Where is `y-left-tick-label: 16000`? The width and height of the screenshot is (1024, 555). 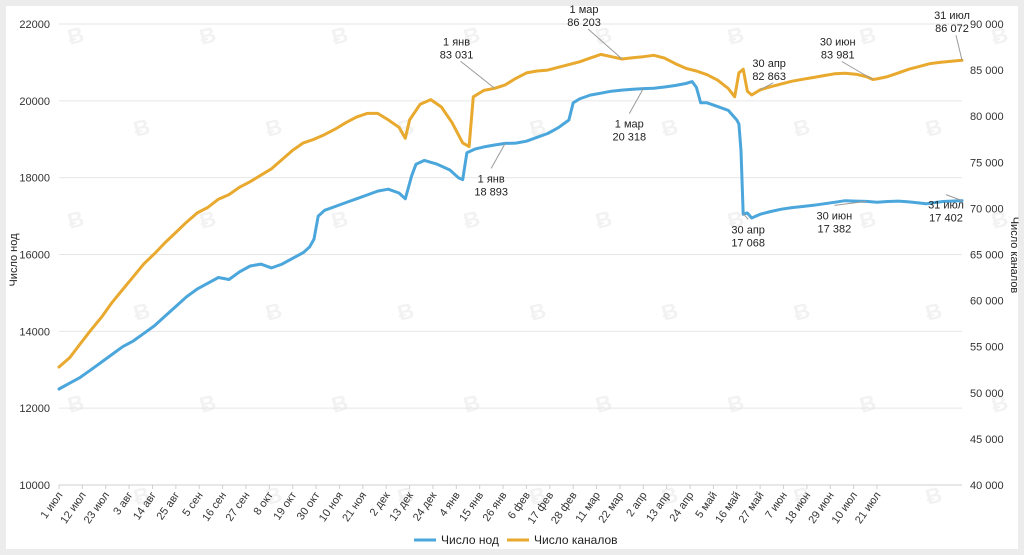
y-left-tick-label: 16000 is located at coordinates (34, 256).